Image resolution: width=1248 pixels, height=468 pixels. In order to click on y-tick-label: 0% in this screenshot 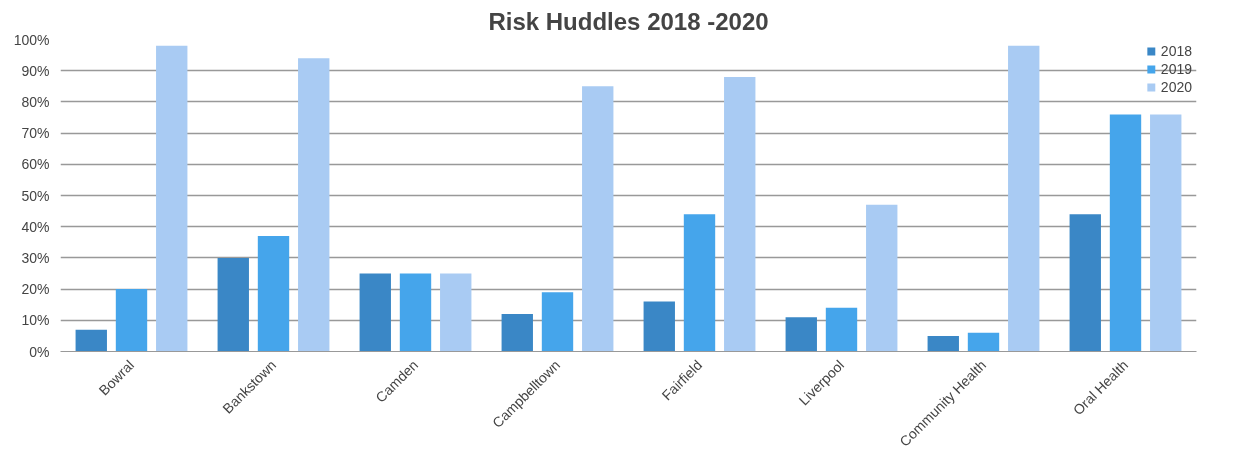, I will do `click(39, 351)`.